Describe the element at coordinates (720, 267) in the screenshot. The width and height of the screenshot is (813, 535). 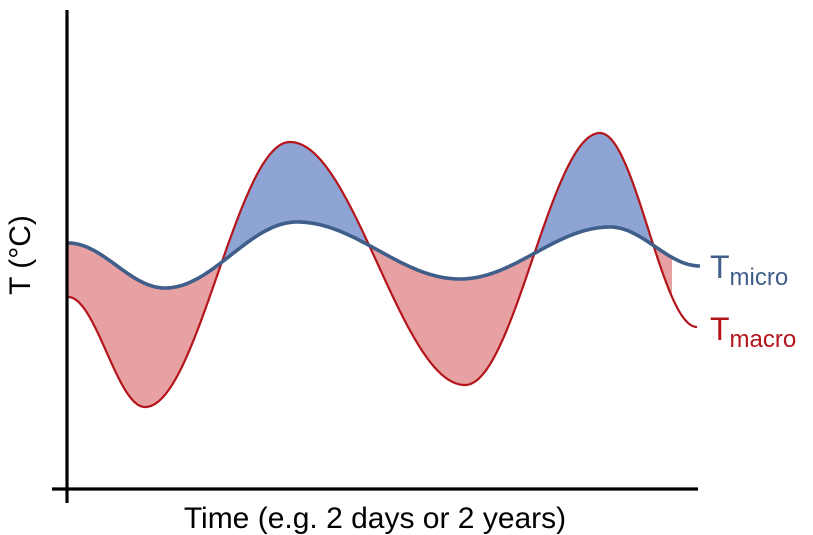
I see `micro-label-symbol: T` at that location.